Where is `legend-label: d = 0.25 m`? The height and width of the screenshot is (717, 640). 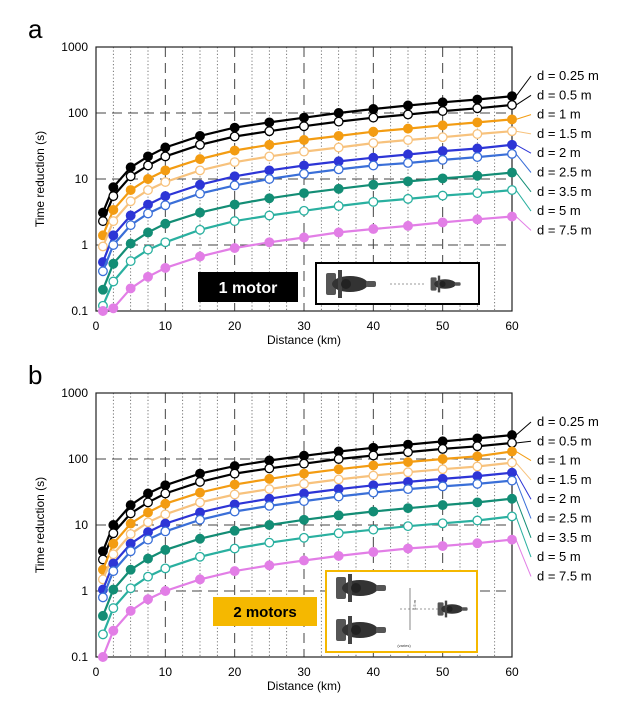
legend-label: d = 0.25 m is located at coordinates (568, 75).